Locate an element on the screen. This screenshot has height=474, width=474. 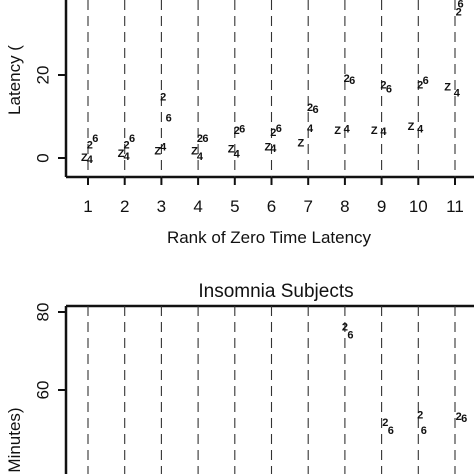
y-axis-title: Minutes) is located at coordinates (14, 439).